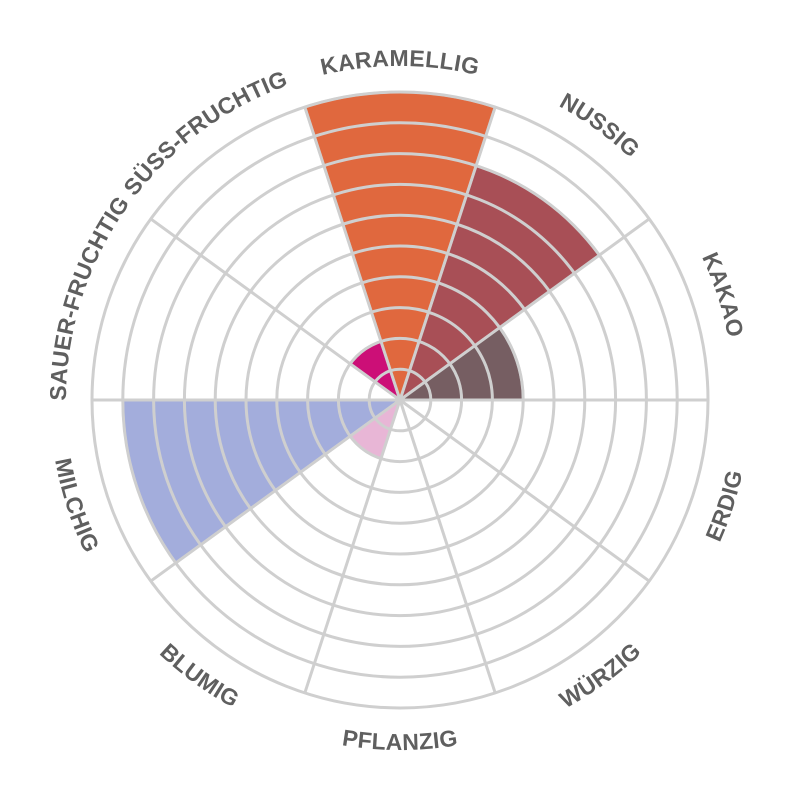  I want to click on axis-label-kakao: KAKAO, so click(723, 293).